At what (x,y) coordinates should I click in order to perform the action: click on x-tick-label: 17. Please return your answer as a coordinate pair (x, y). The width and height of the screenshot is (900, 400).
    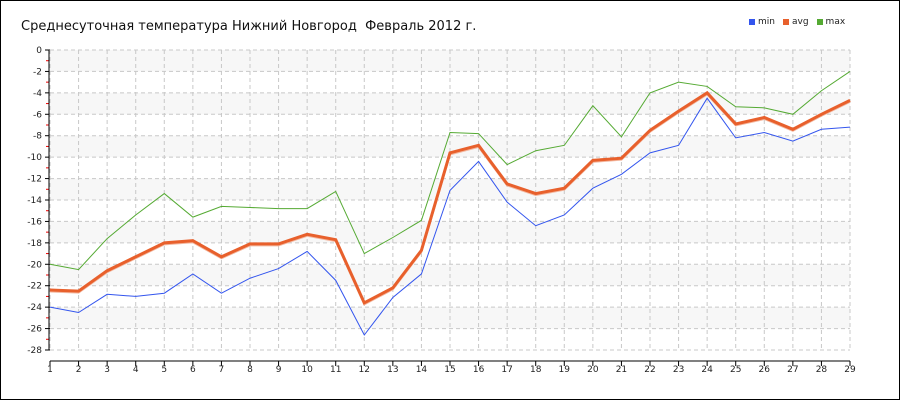
    Looking at the image, I should click on (506, 370).